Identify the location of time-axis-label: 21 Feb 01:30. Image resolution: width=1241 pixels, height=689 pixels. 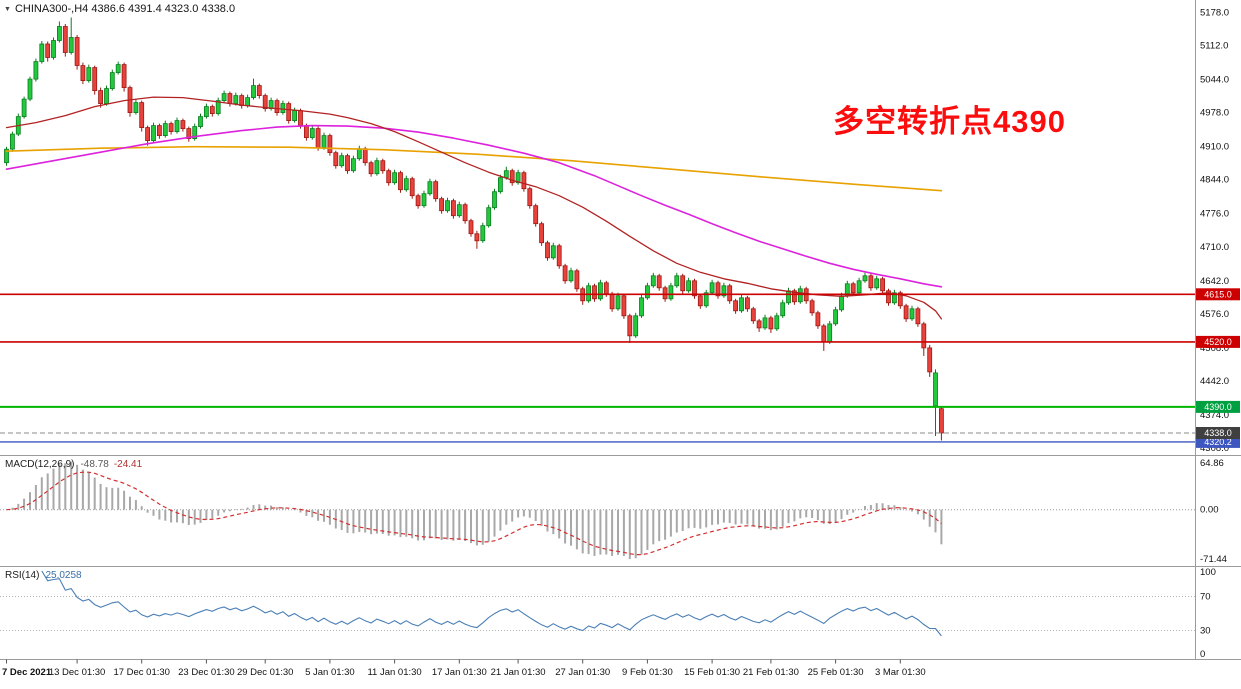
(771, 672).